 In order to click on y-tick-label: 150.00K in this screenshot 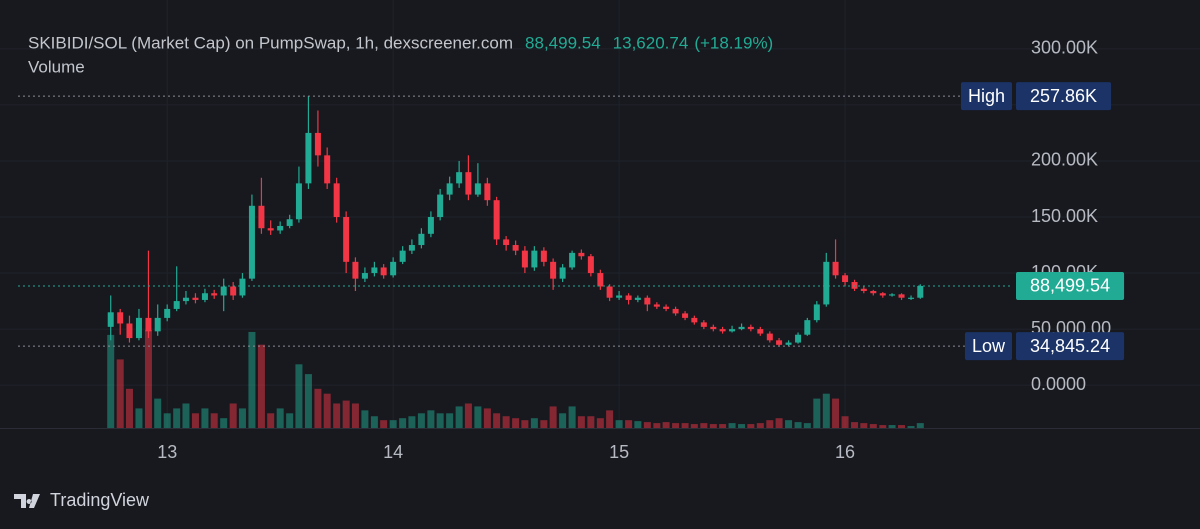, I will do `click(1064, 216)`.